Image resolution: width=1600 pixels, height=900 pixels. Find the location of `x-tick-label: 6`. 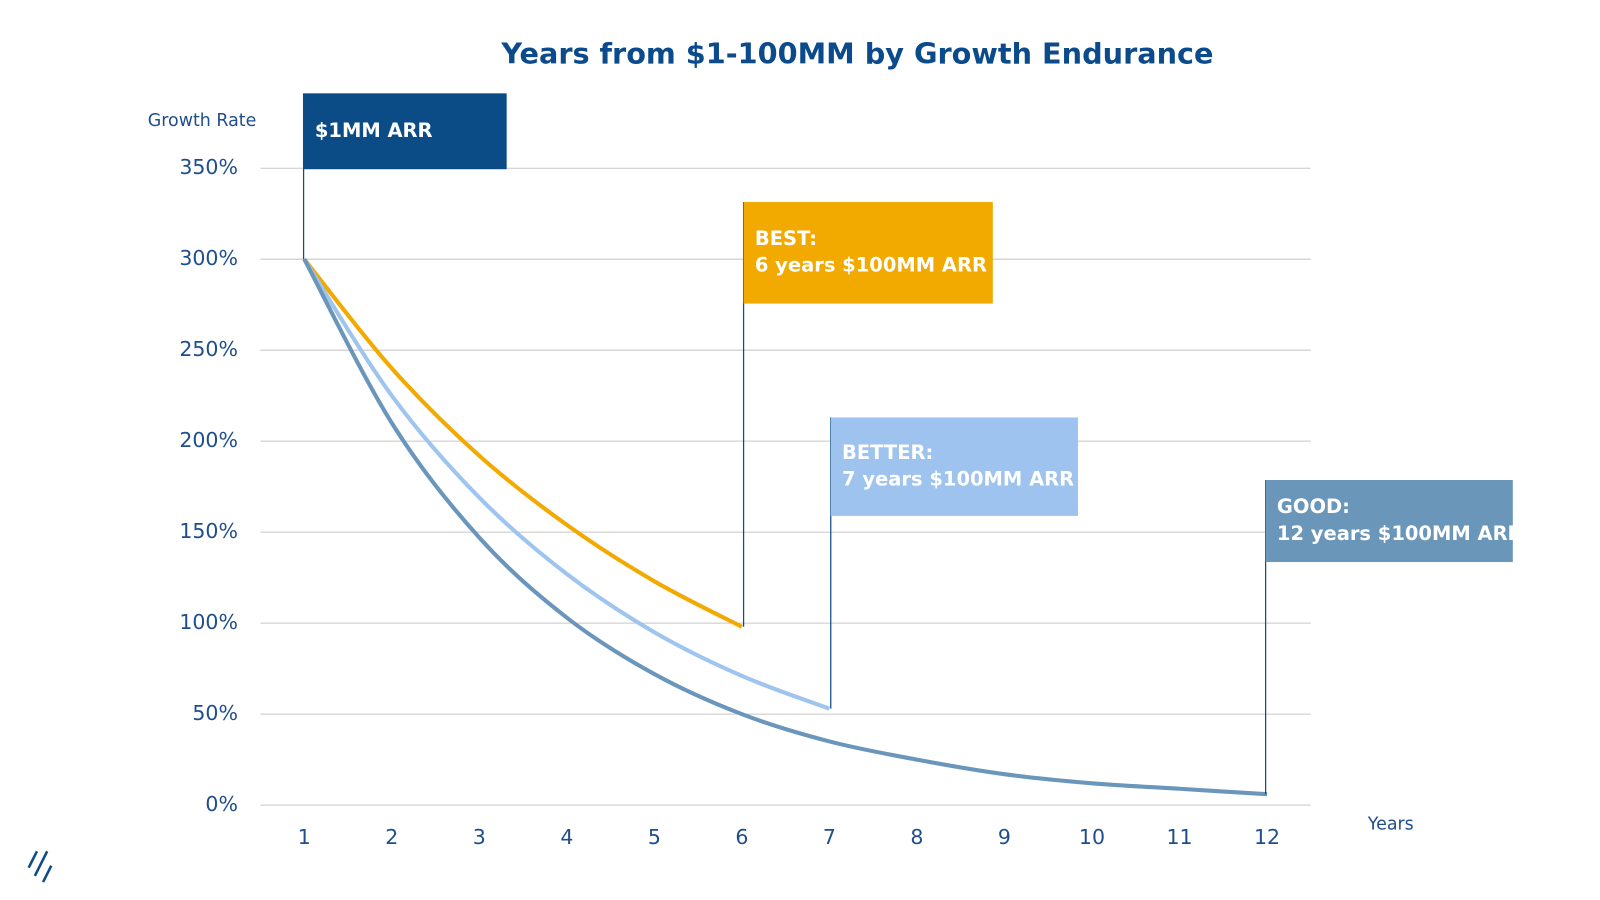

x-tick-label: 6 is located at coordinates (741, 837).